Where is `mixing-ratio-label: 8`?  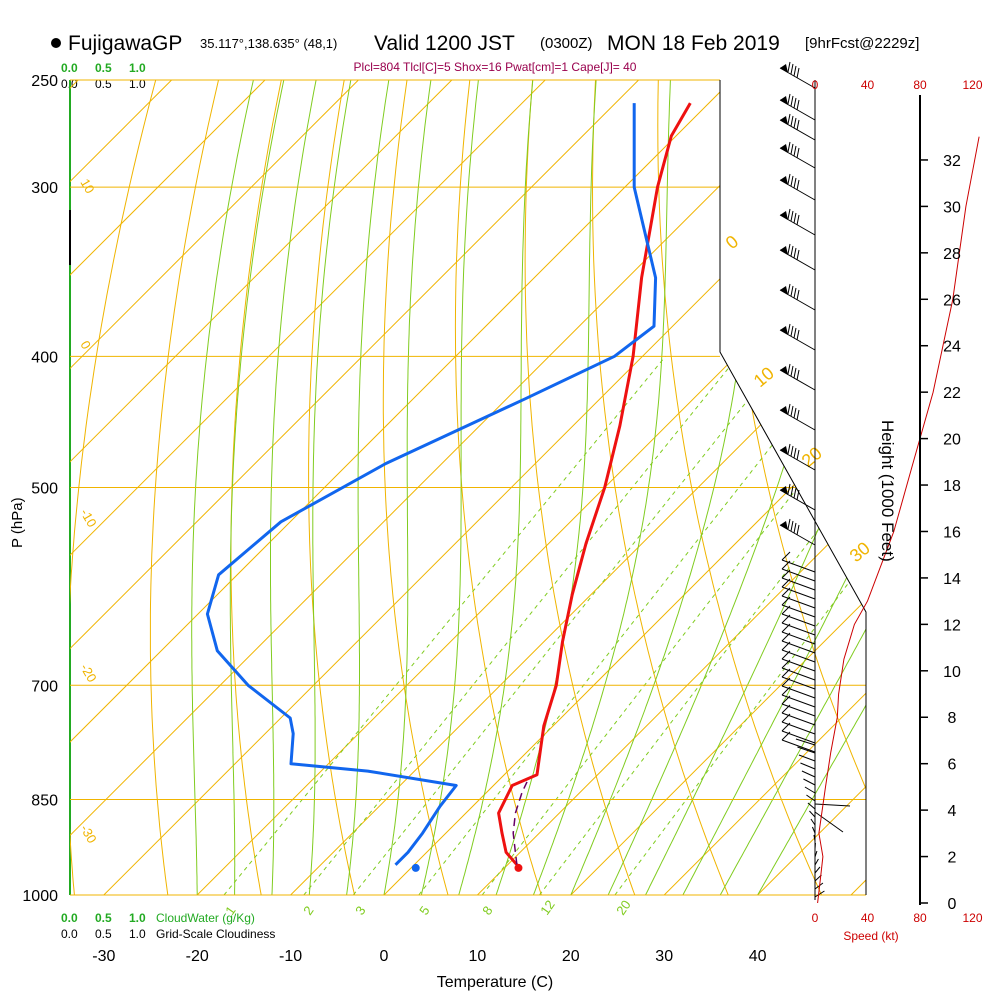
mixing-ratio-label: 8 is located at coordinates (487, 910).